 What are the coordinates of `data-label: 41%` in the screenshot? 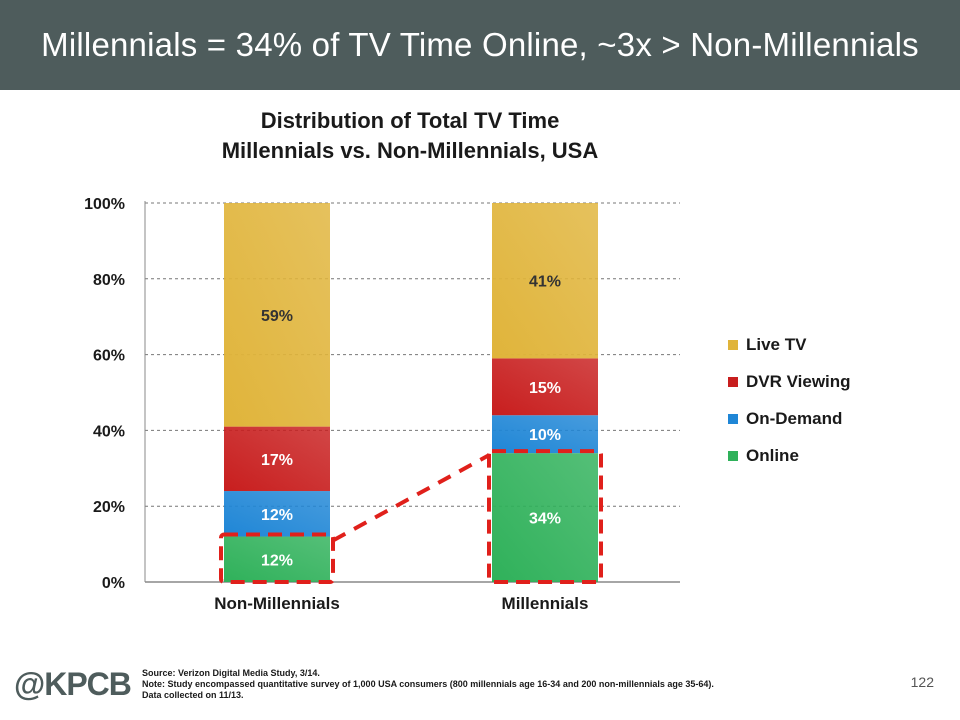 It's located at (545, 282).